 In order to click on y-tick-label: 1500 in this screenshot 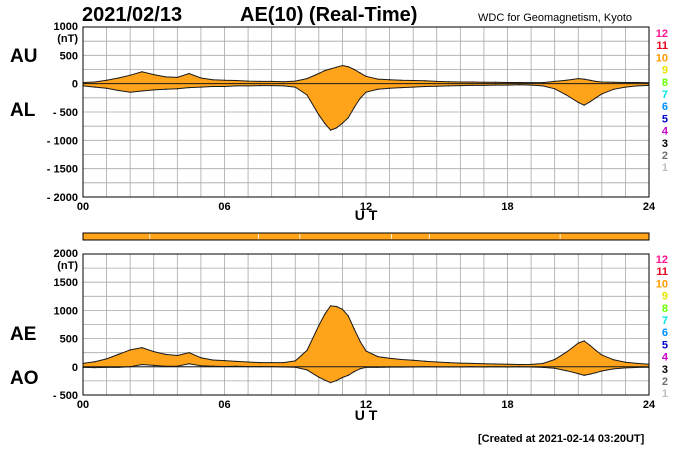, I will do `click(66, 283)`.